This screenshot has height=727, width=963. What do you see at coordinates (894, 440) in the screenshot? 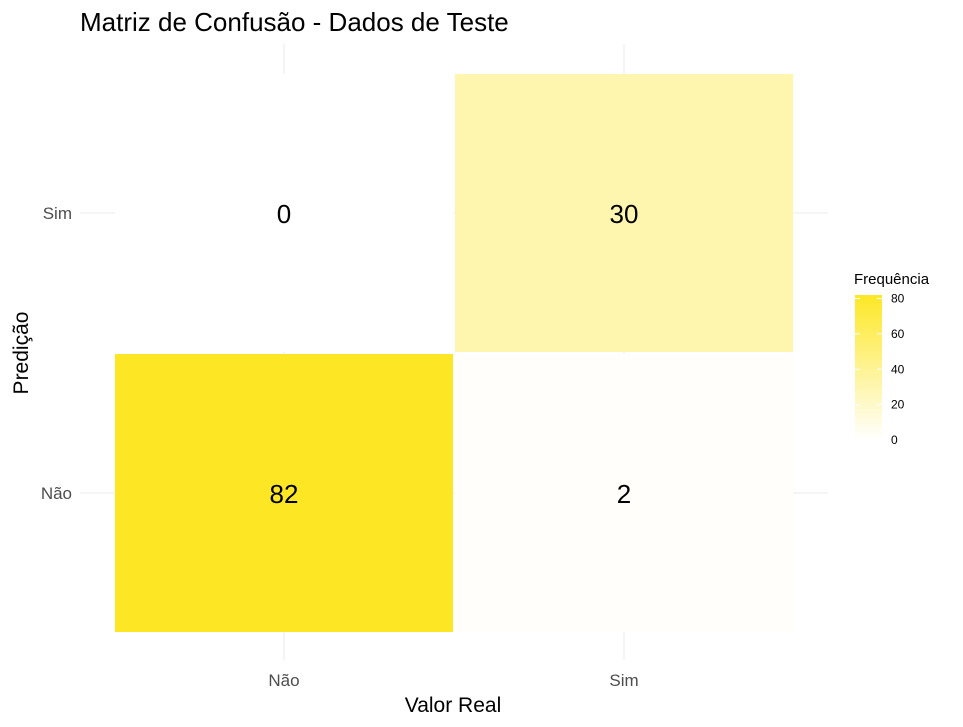
I see `legend-tick-label: 0` at bounding box center [894, 440].